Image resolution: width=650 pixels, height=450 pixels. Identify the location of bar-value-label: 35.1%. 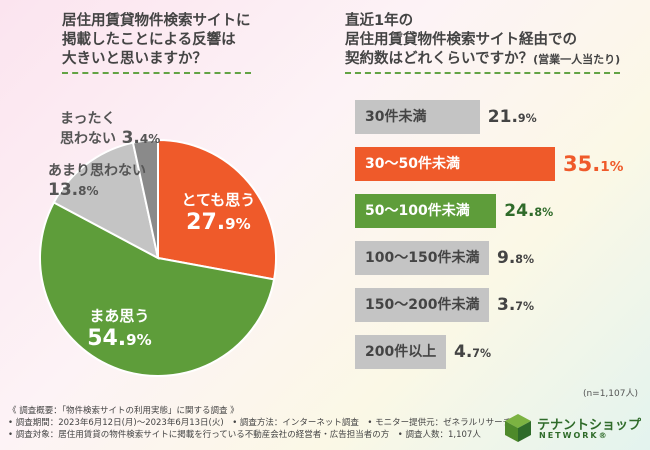
(593, 164).